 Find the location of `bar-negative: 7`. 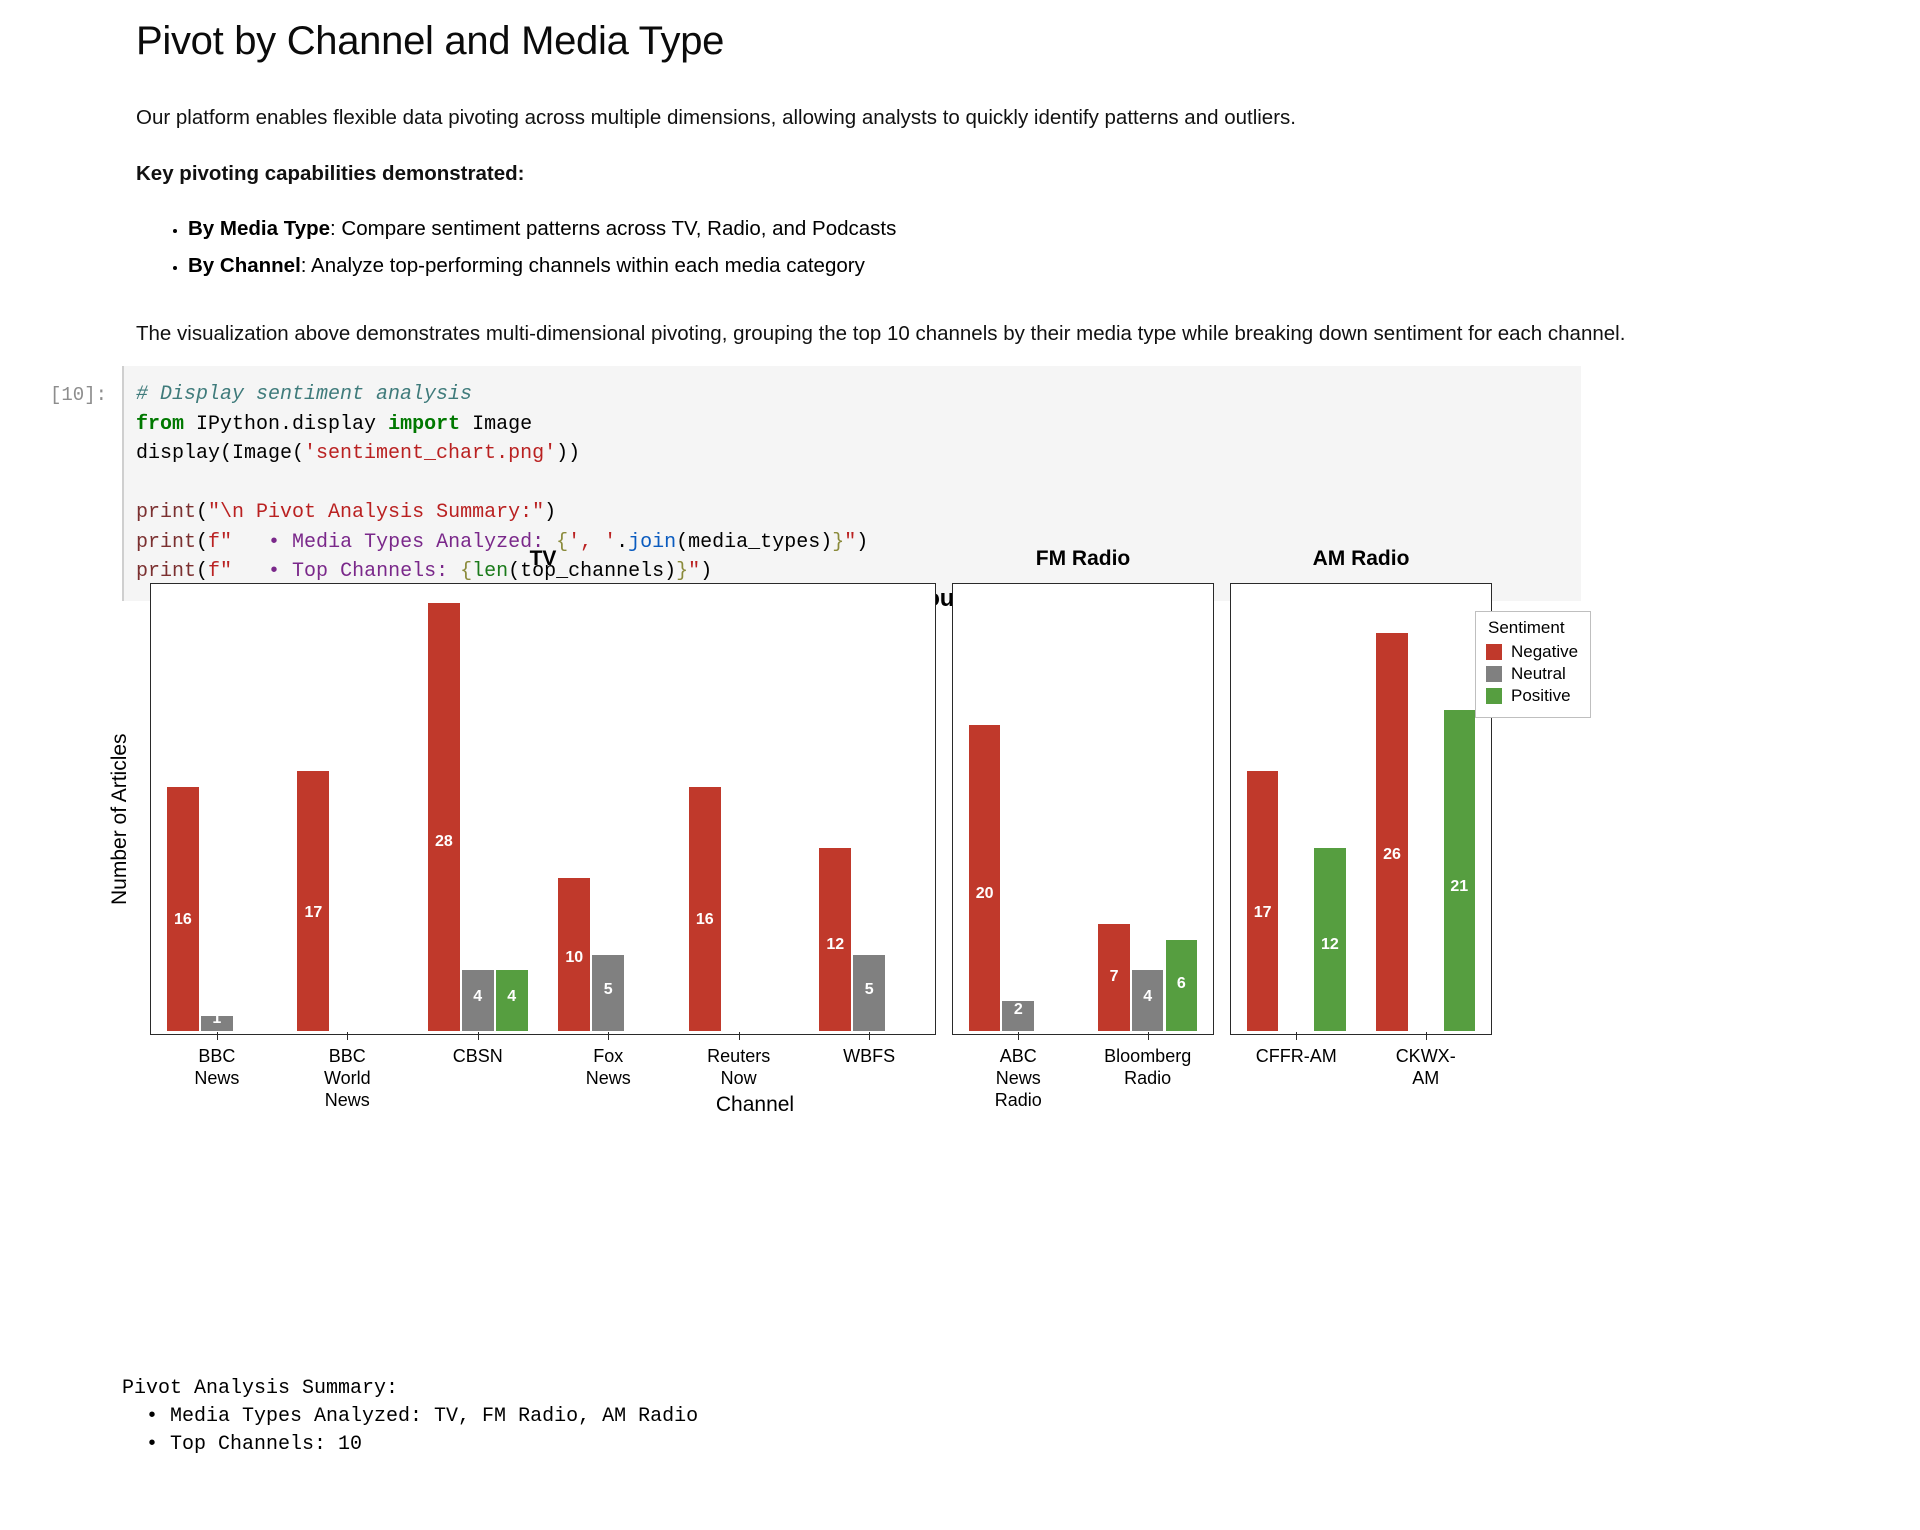

bar-negative: 7 is located at coordinates (1114, 978).